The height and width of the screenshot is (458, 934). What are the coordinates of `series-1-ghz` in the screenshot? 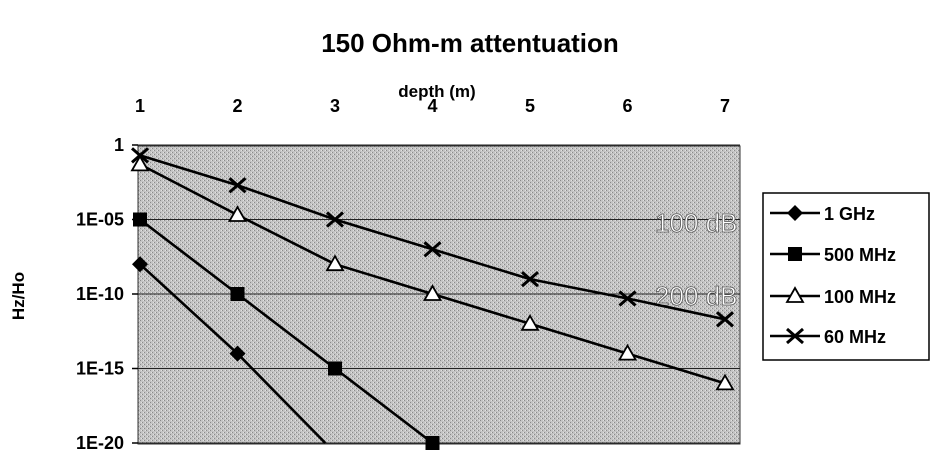 It's located at (229, 350).